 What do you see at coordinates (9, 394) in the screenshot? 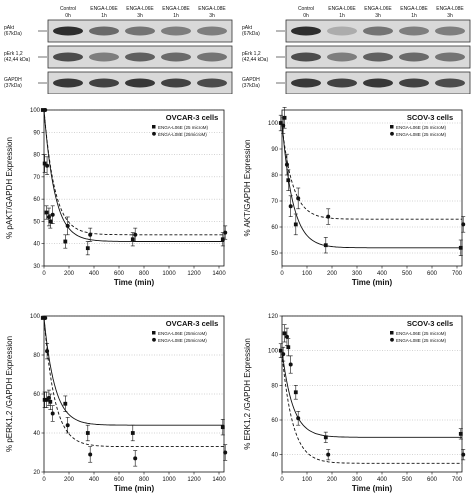
I see `y-axis-label: % pERK1,2 /GAPDH Expression` at bounding box center [9, 394].